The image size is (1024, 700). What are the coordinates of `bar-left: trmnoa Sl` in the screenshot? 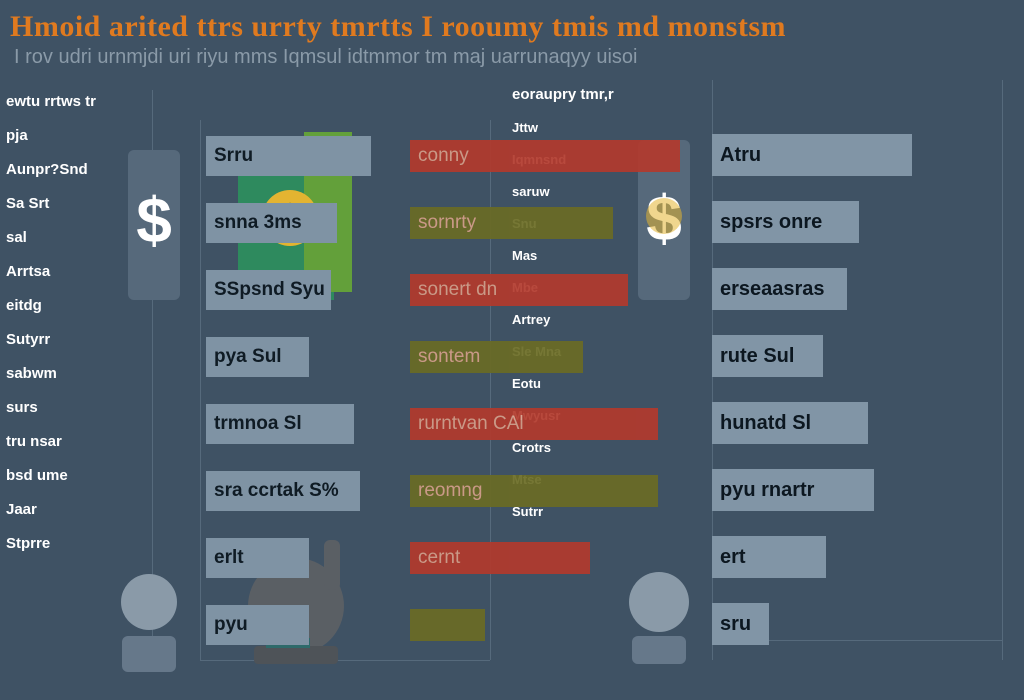 It's located at (280, 424).